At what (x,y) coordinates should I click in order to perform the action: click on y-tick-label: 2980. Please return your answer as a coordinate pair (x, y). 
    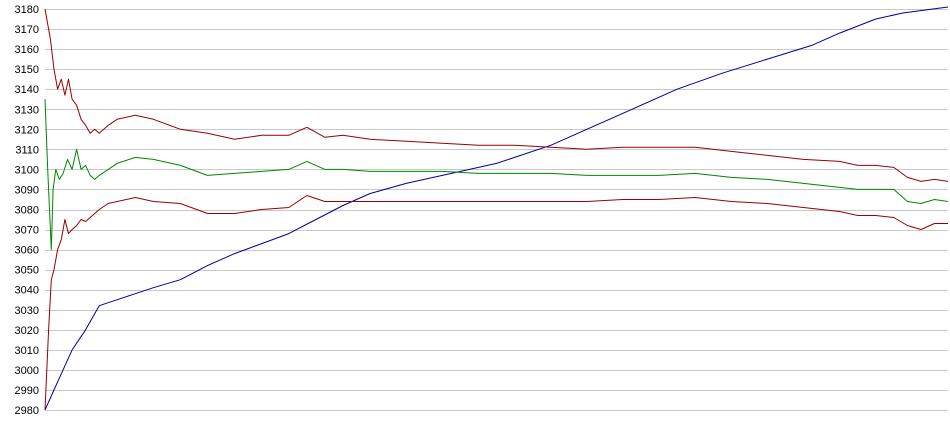
    Looking at the image, I should click on (27, 411).